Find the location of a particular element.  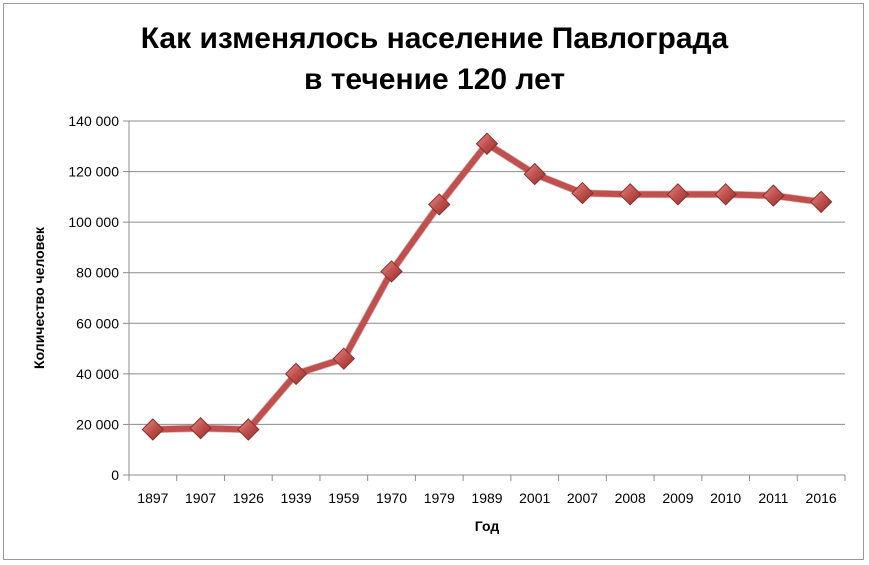

data-point-1989 is located at coordinates (487, 143).